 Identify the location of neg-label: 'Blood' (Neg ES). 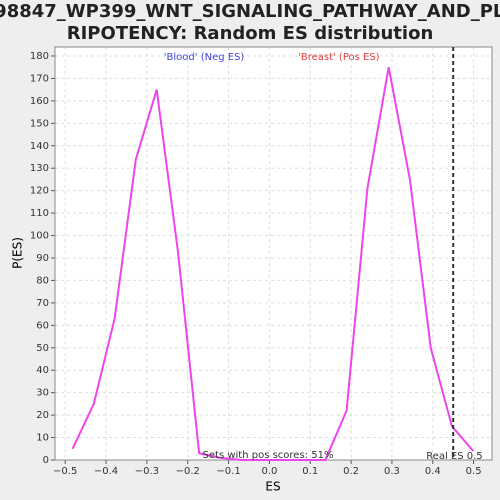
(204, 57).